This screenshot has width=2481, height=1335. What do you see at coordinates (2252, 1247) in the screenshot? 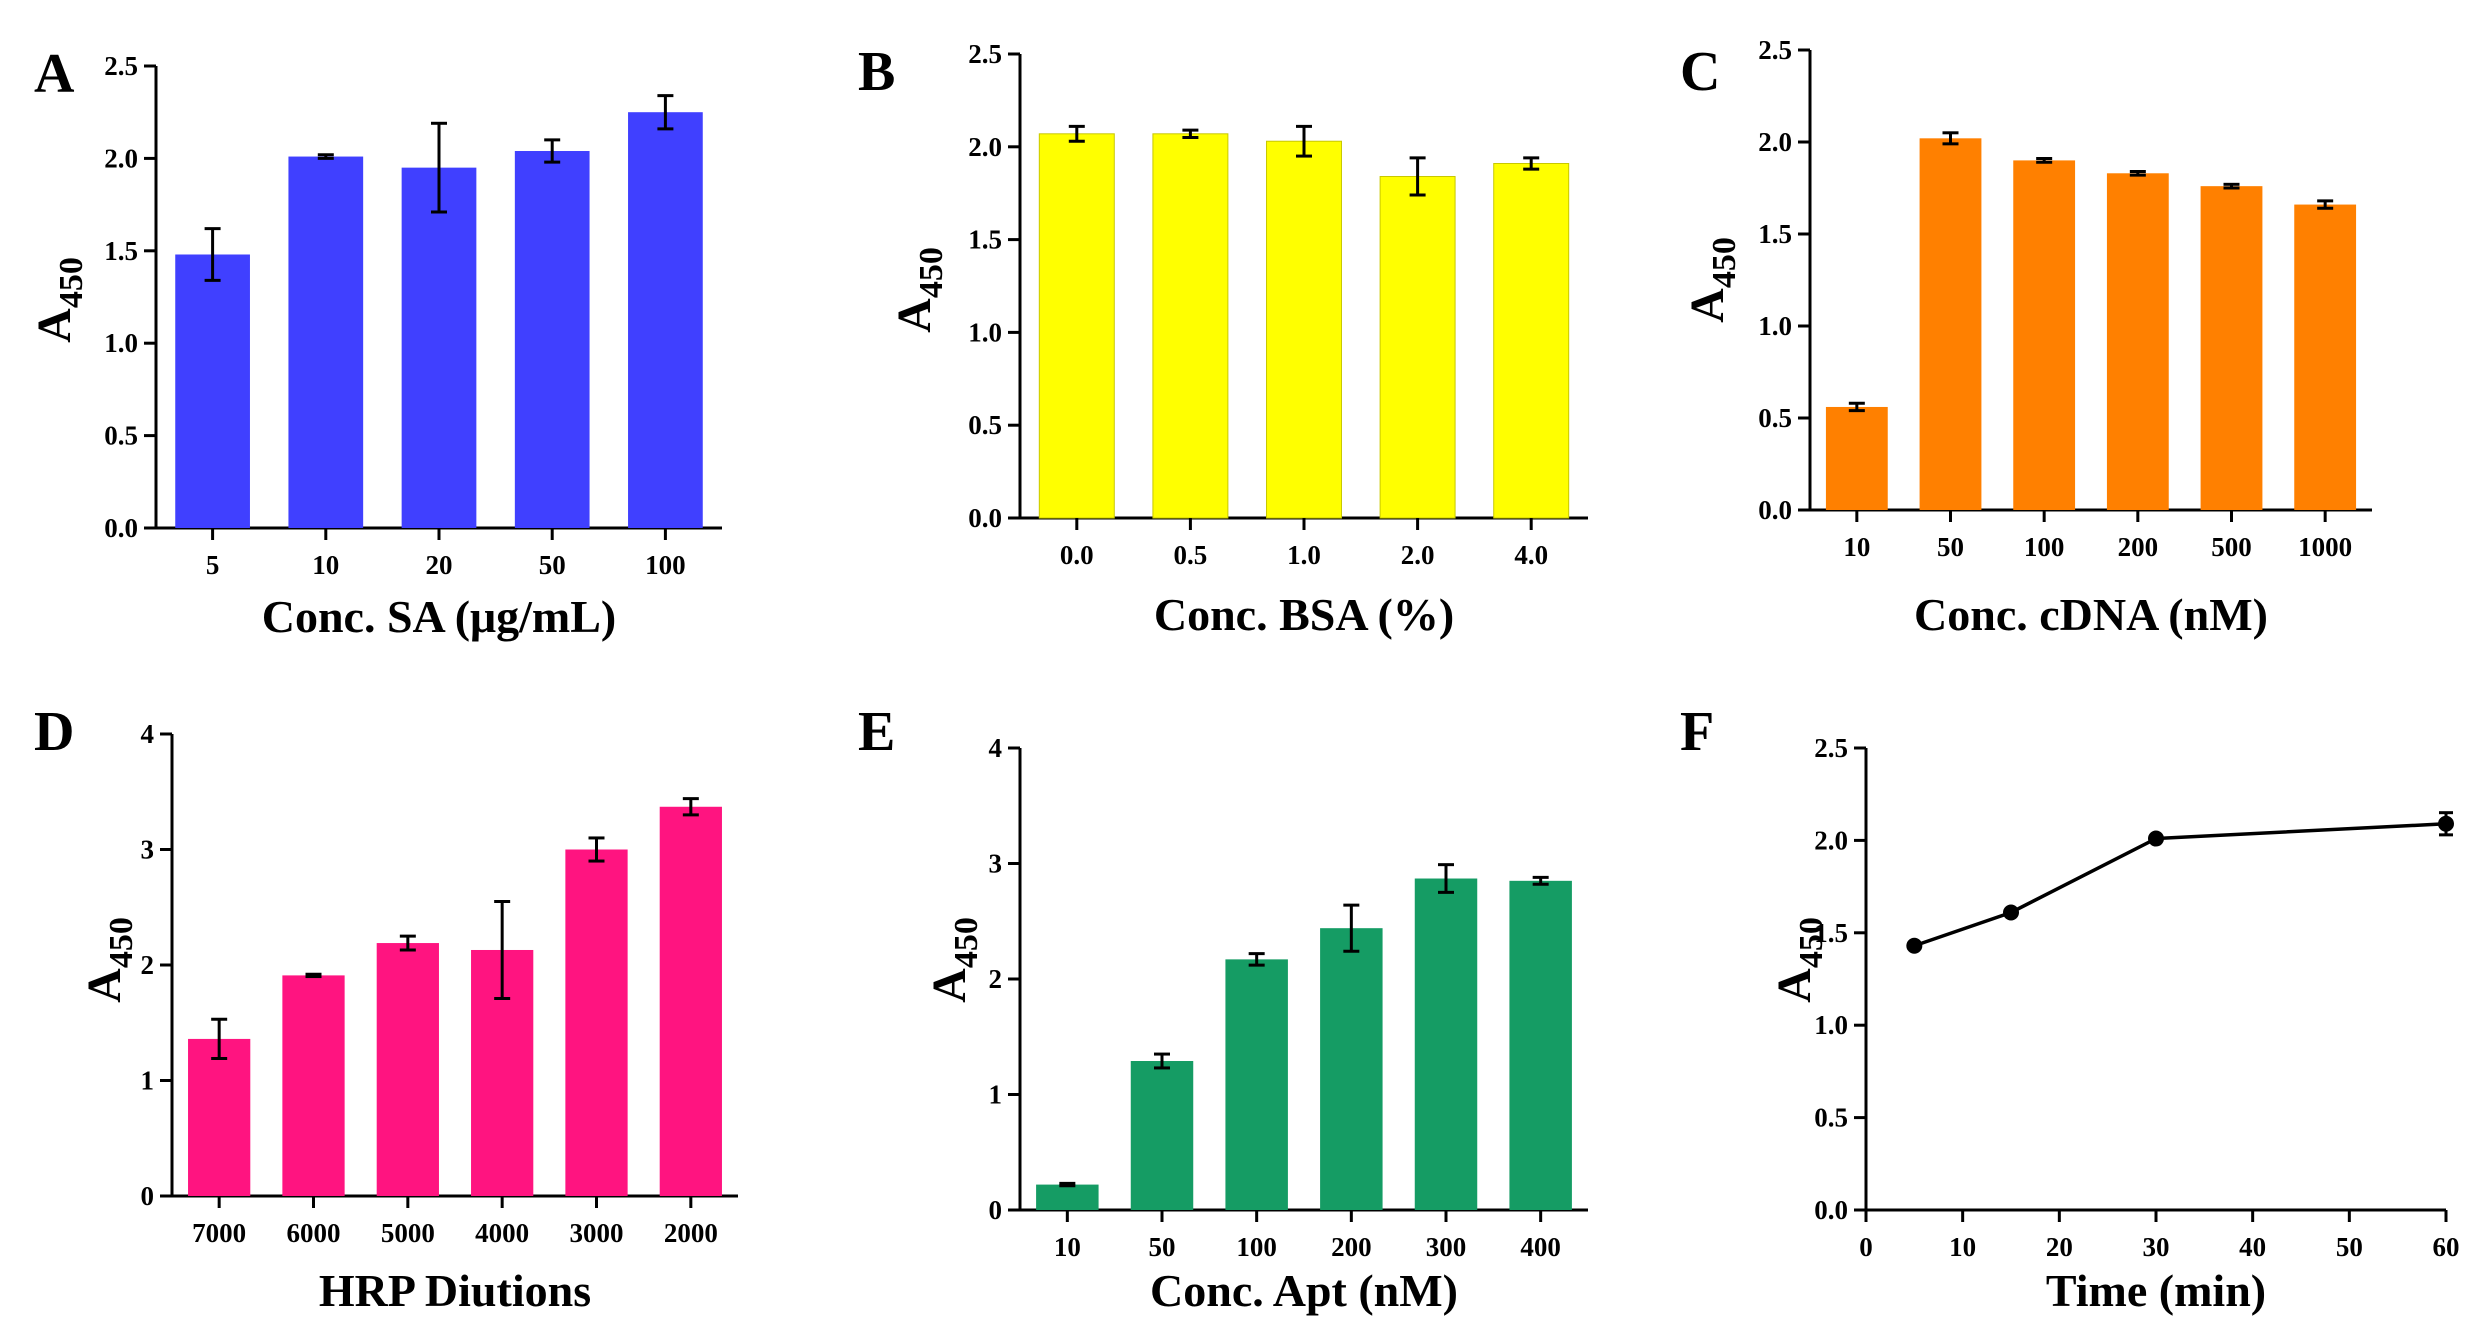
I see `x-tick-label: 40` at bounding box center [2252, 1247].